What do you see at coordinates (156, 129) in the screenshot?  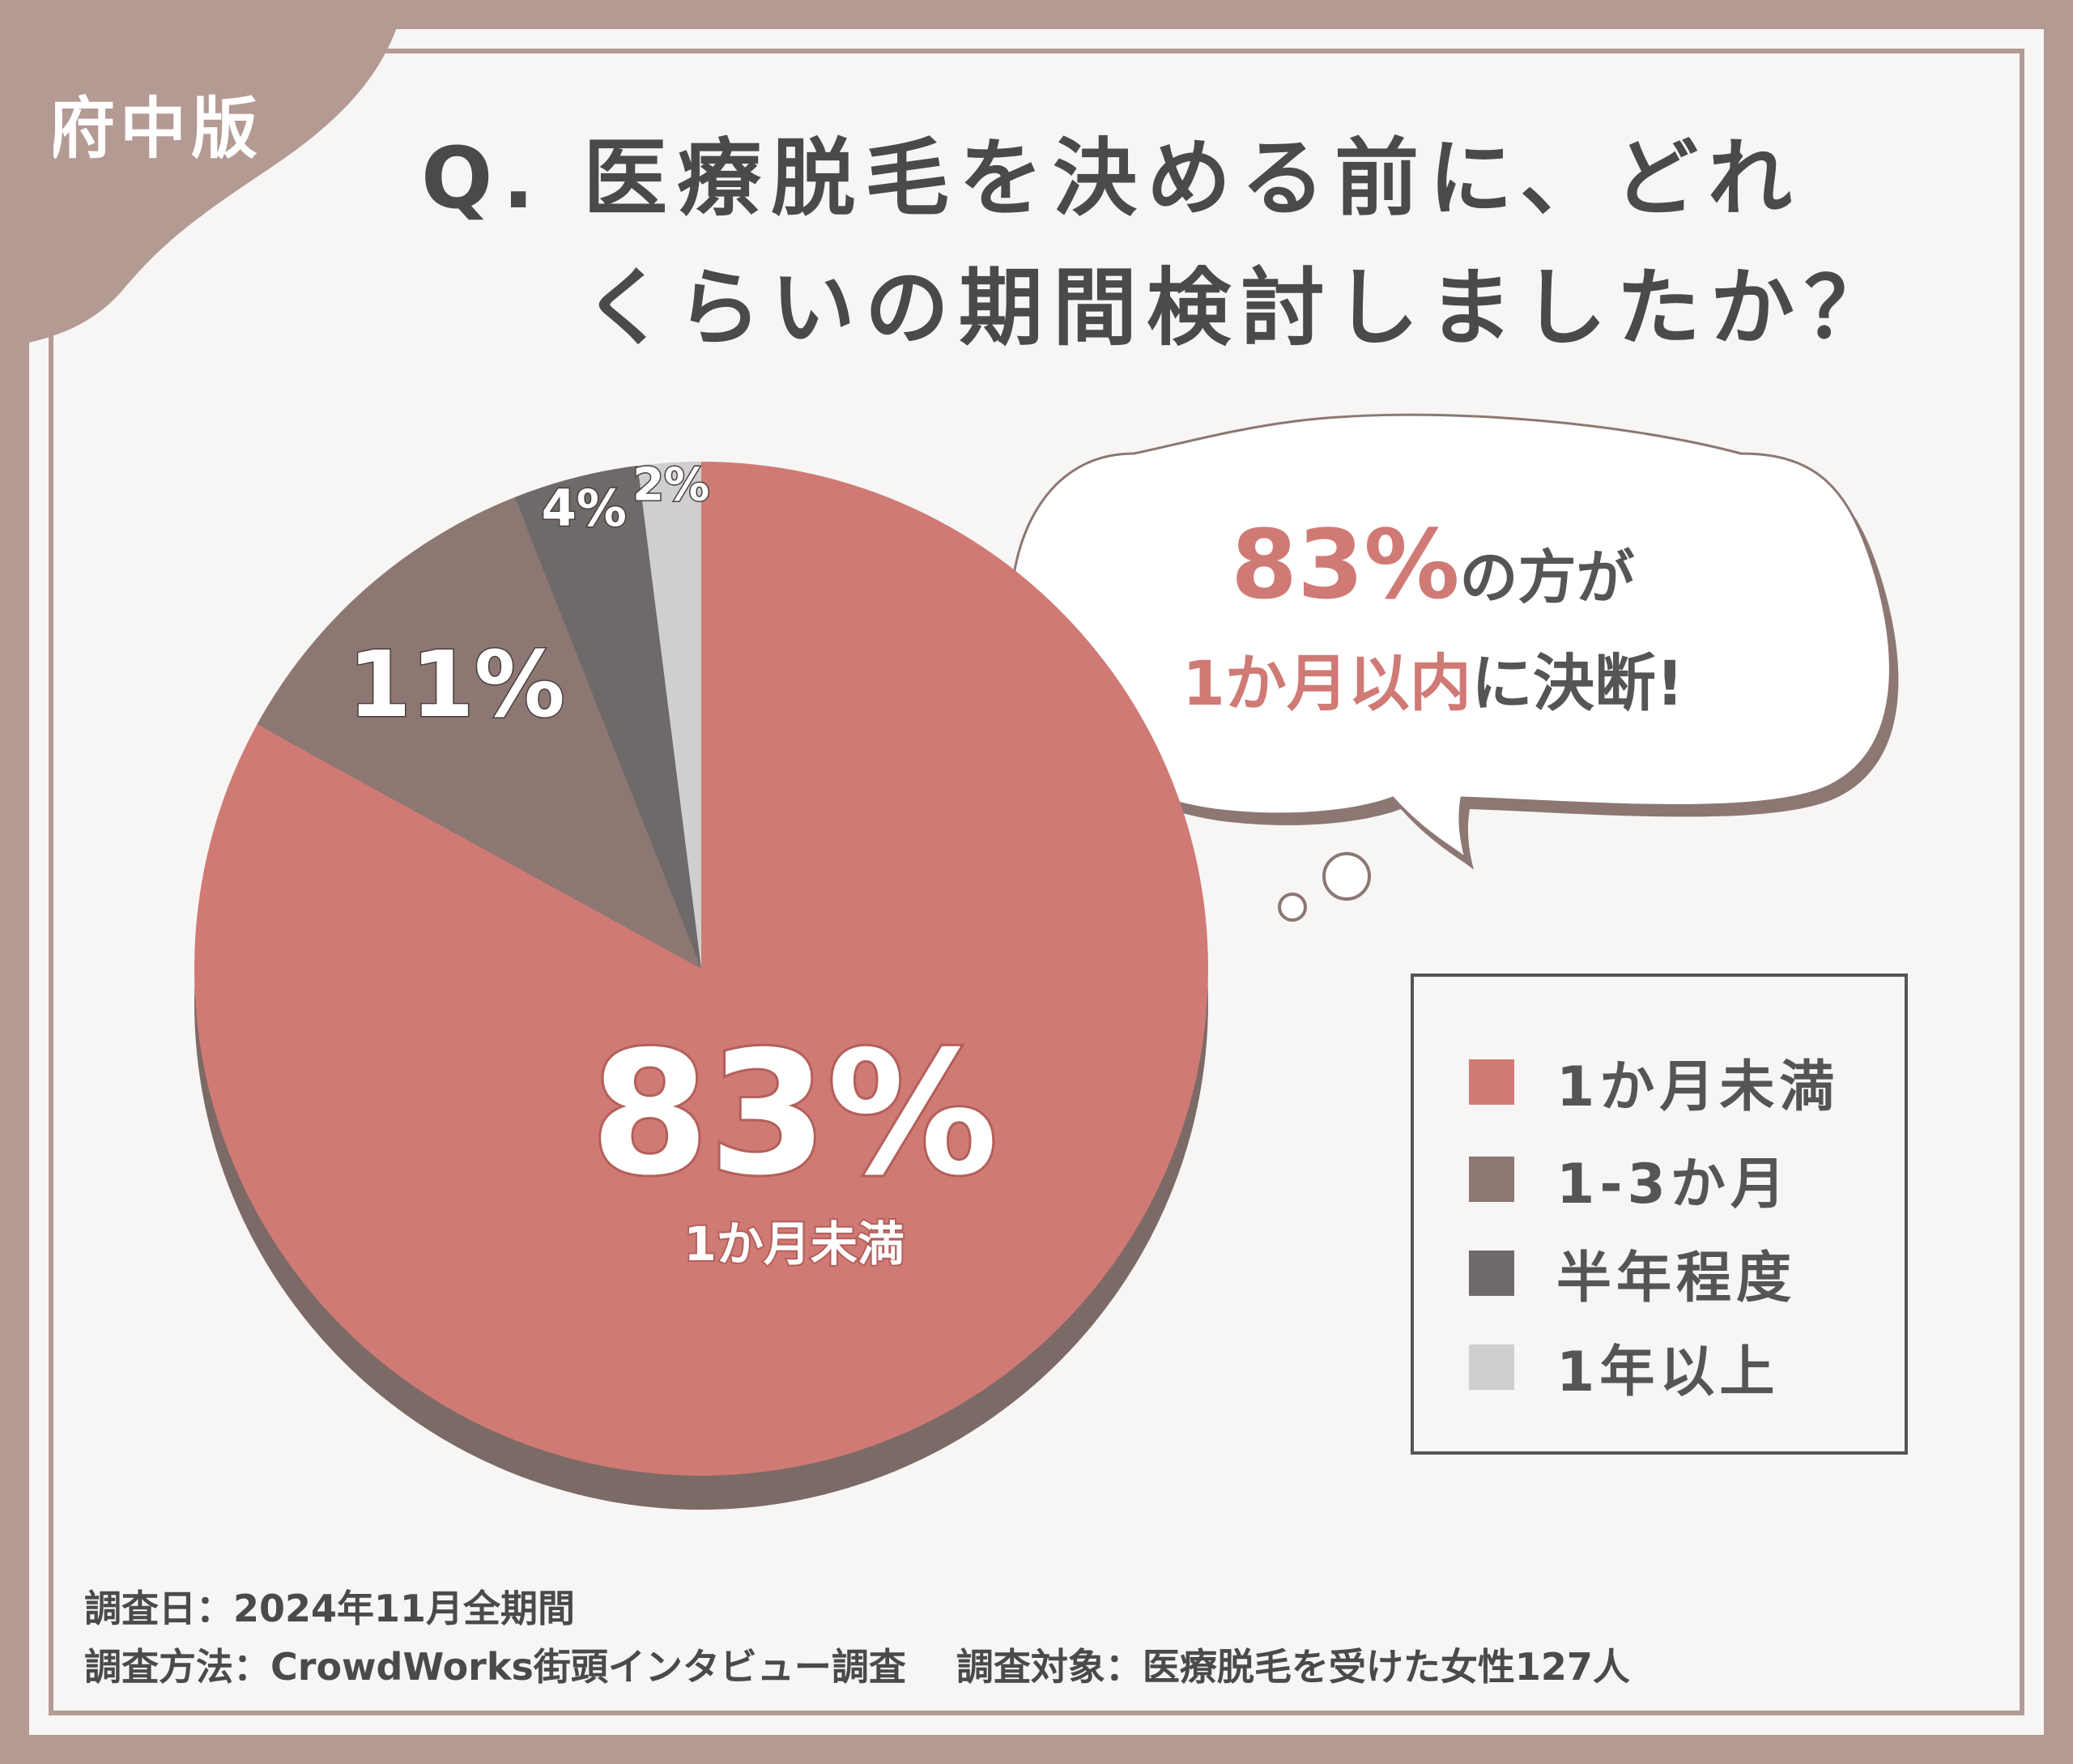 I see `region-badge: 府中版` at bounding box center [156, 129].